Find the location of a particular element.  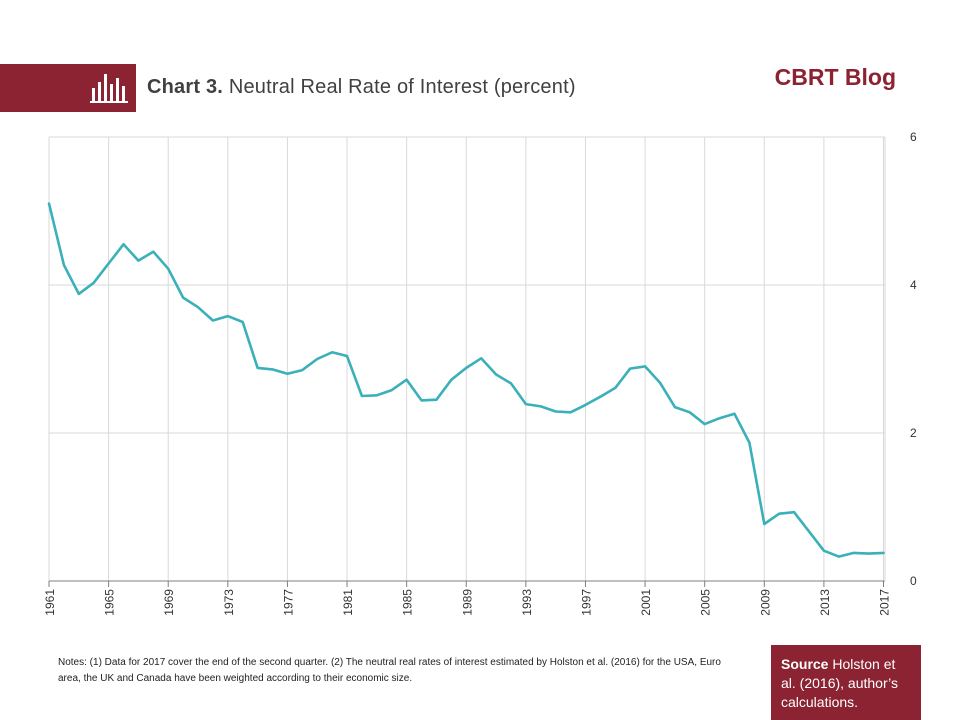

x-tick-label: 1961 is located at coordinates (50, 602).